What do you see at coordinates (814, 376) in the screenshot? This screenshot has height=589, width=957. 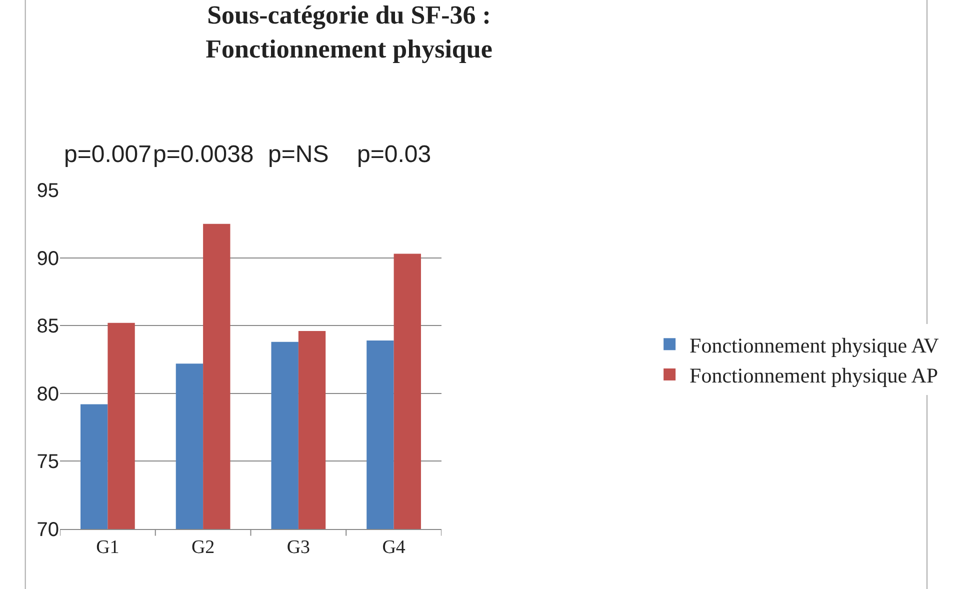 I see `legend-label: Fonctionnement physique AP` at bounding box center [814, 376].